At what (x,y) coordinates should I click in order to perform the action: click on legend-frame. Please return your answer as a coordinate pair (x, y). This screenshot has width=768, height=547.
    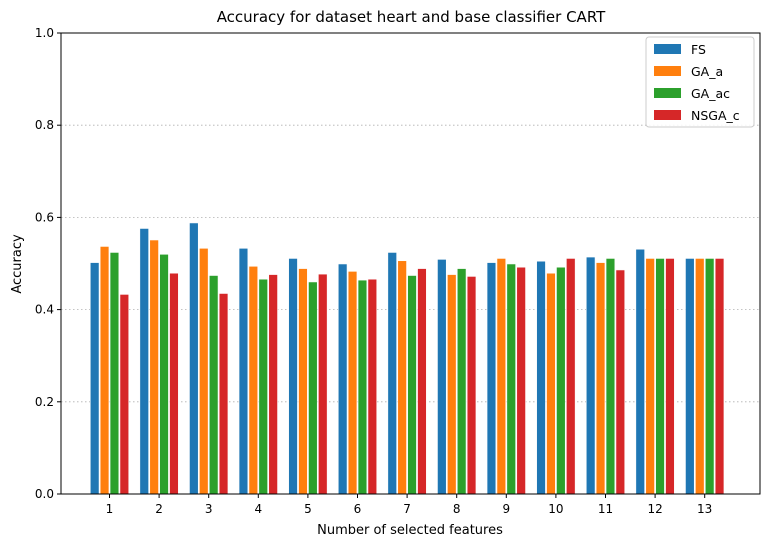
    Looking at the image, I should click on (700, 82).